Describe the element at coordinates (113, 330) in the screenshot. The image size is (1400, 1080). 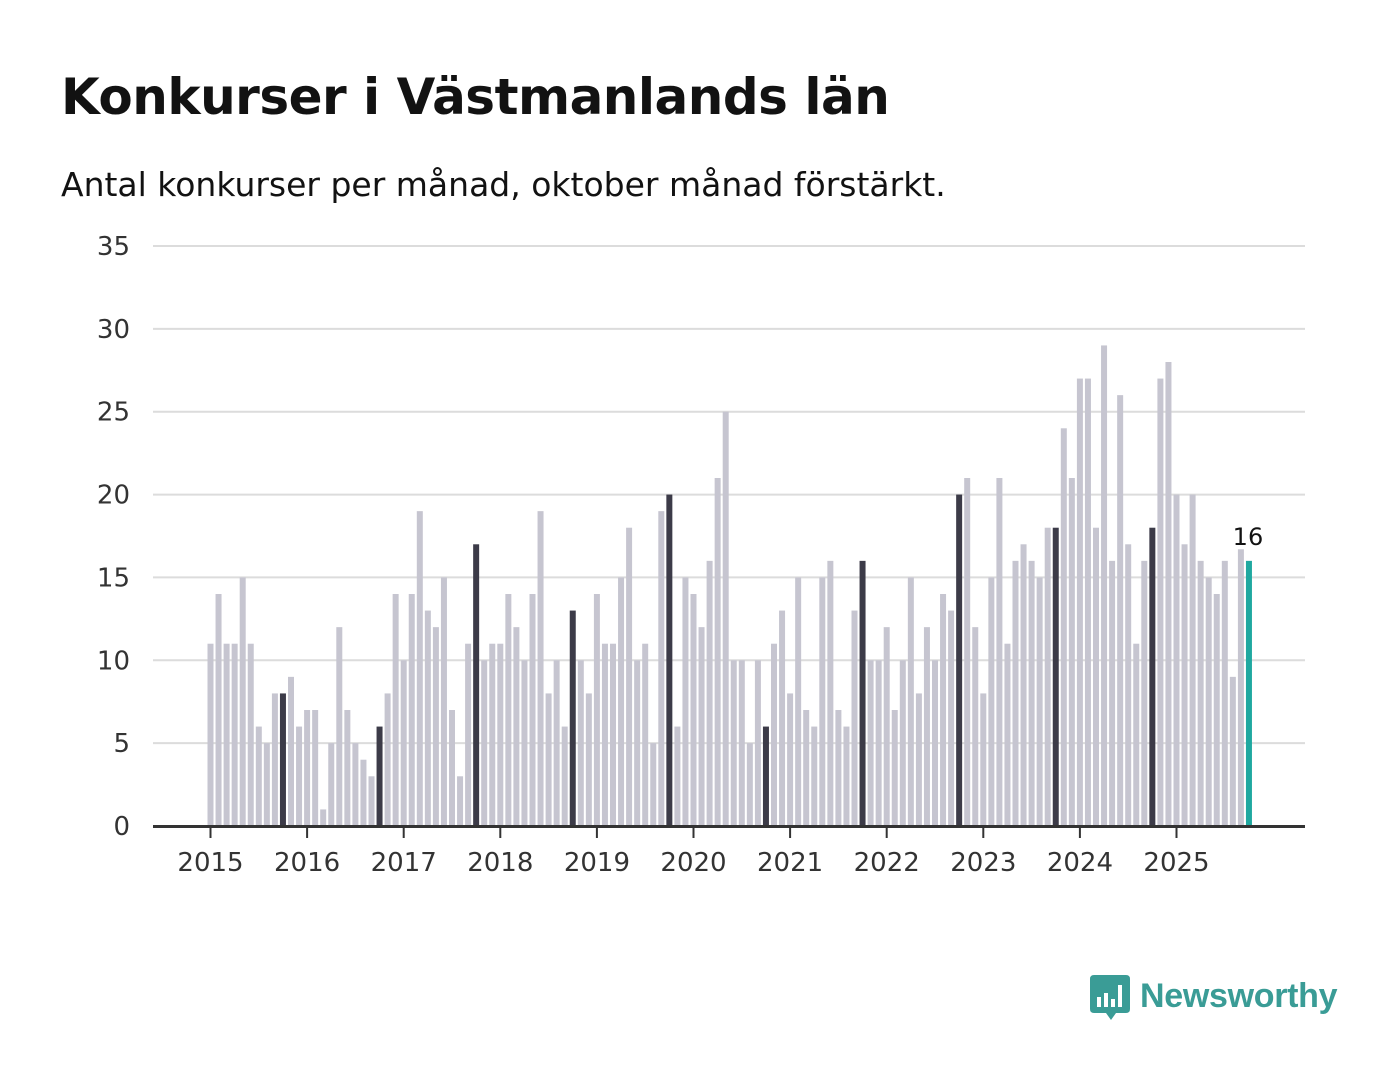
I see `y-tick-label: 30` at that location.